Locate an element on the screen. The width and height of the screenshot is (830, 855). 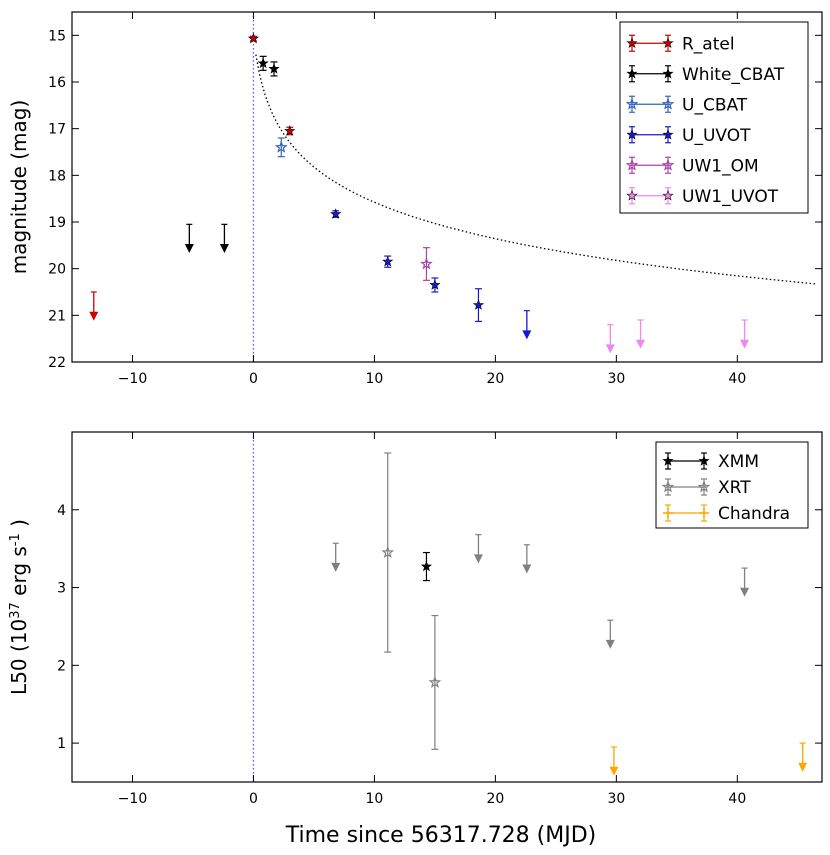
series-uw1-om is located at coordinates (426, 264).